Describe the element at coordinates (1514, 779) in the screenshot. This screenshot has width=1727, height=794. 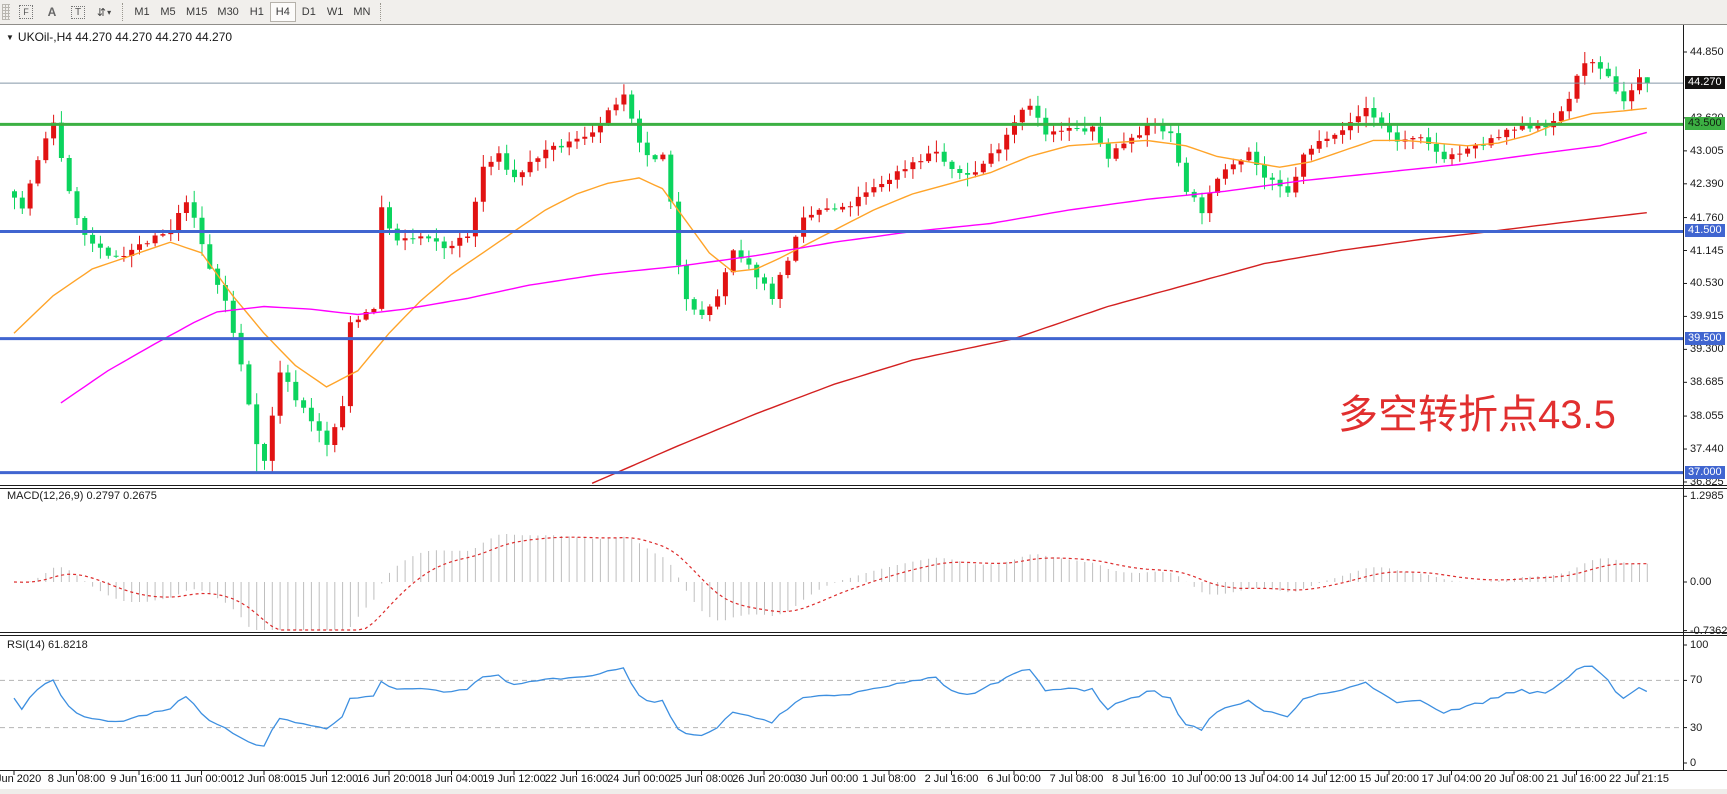
I see `time-axis-label: 20 Jul 08:00` at that location.